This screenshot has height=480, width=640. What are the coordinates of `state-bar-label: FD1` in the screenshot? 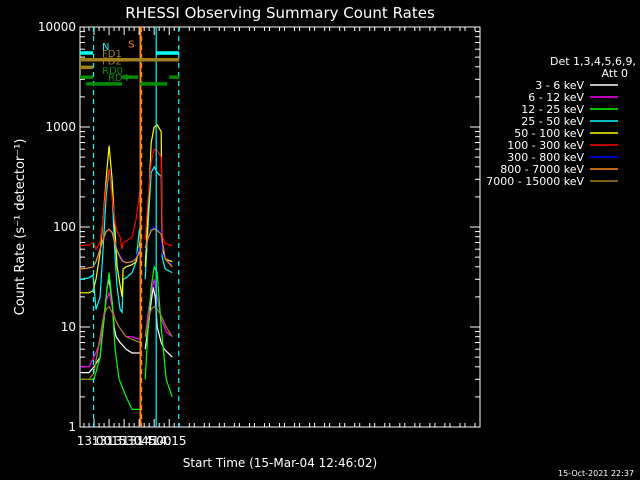 It's located at (112, 54).